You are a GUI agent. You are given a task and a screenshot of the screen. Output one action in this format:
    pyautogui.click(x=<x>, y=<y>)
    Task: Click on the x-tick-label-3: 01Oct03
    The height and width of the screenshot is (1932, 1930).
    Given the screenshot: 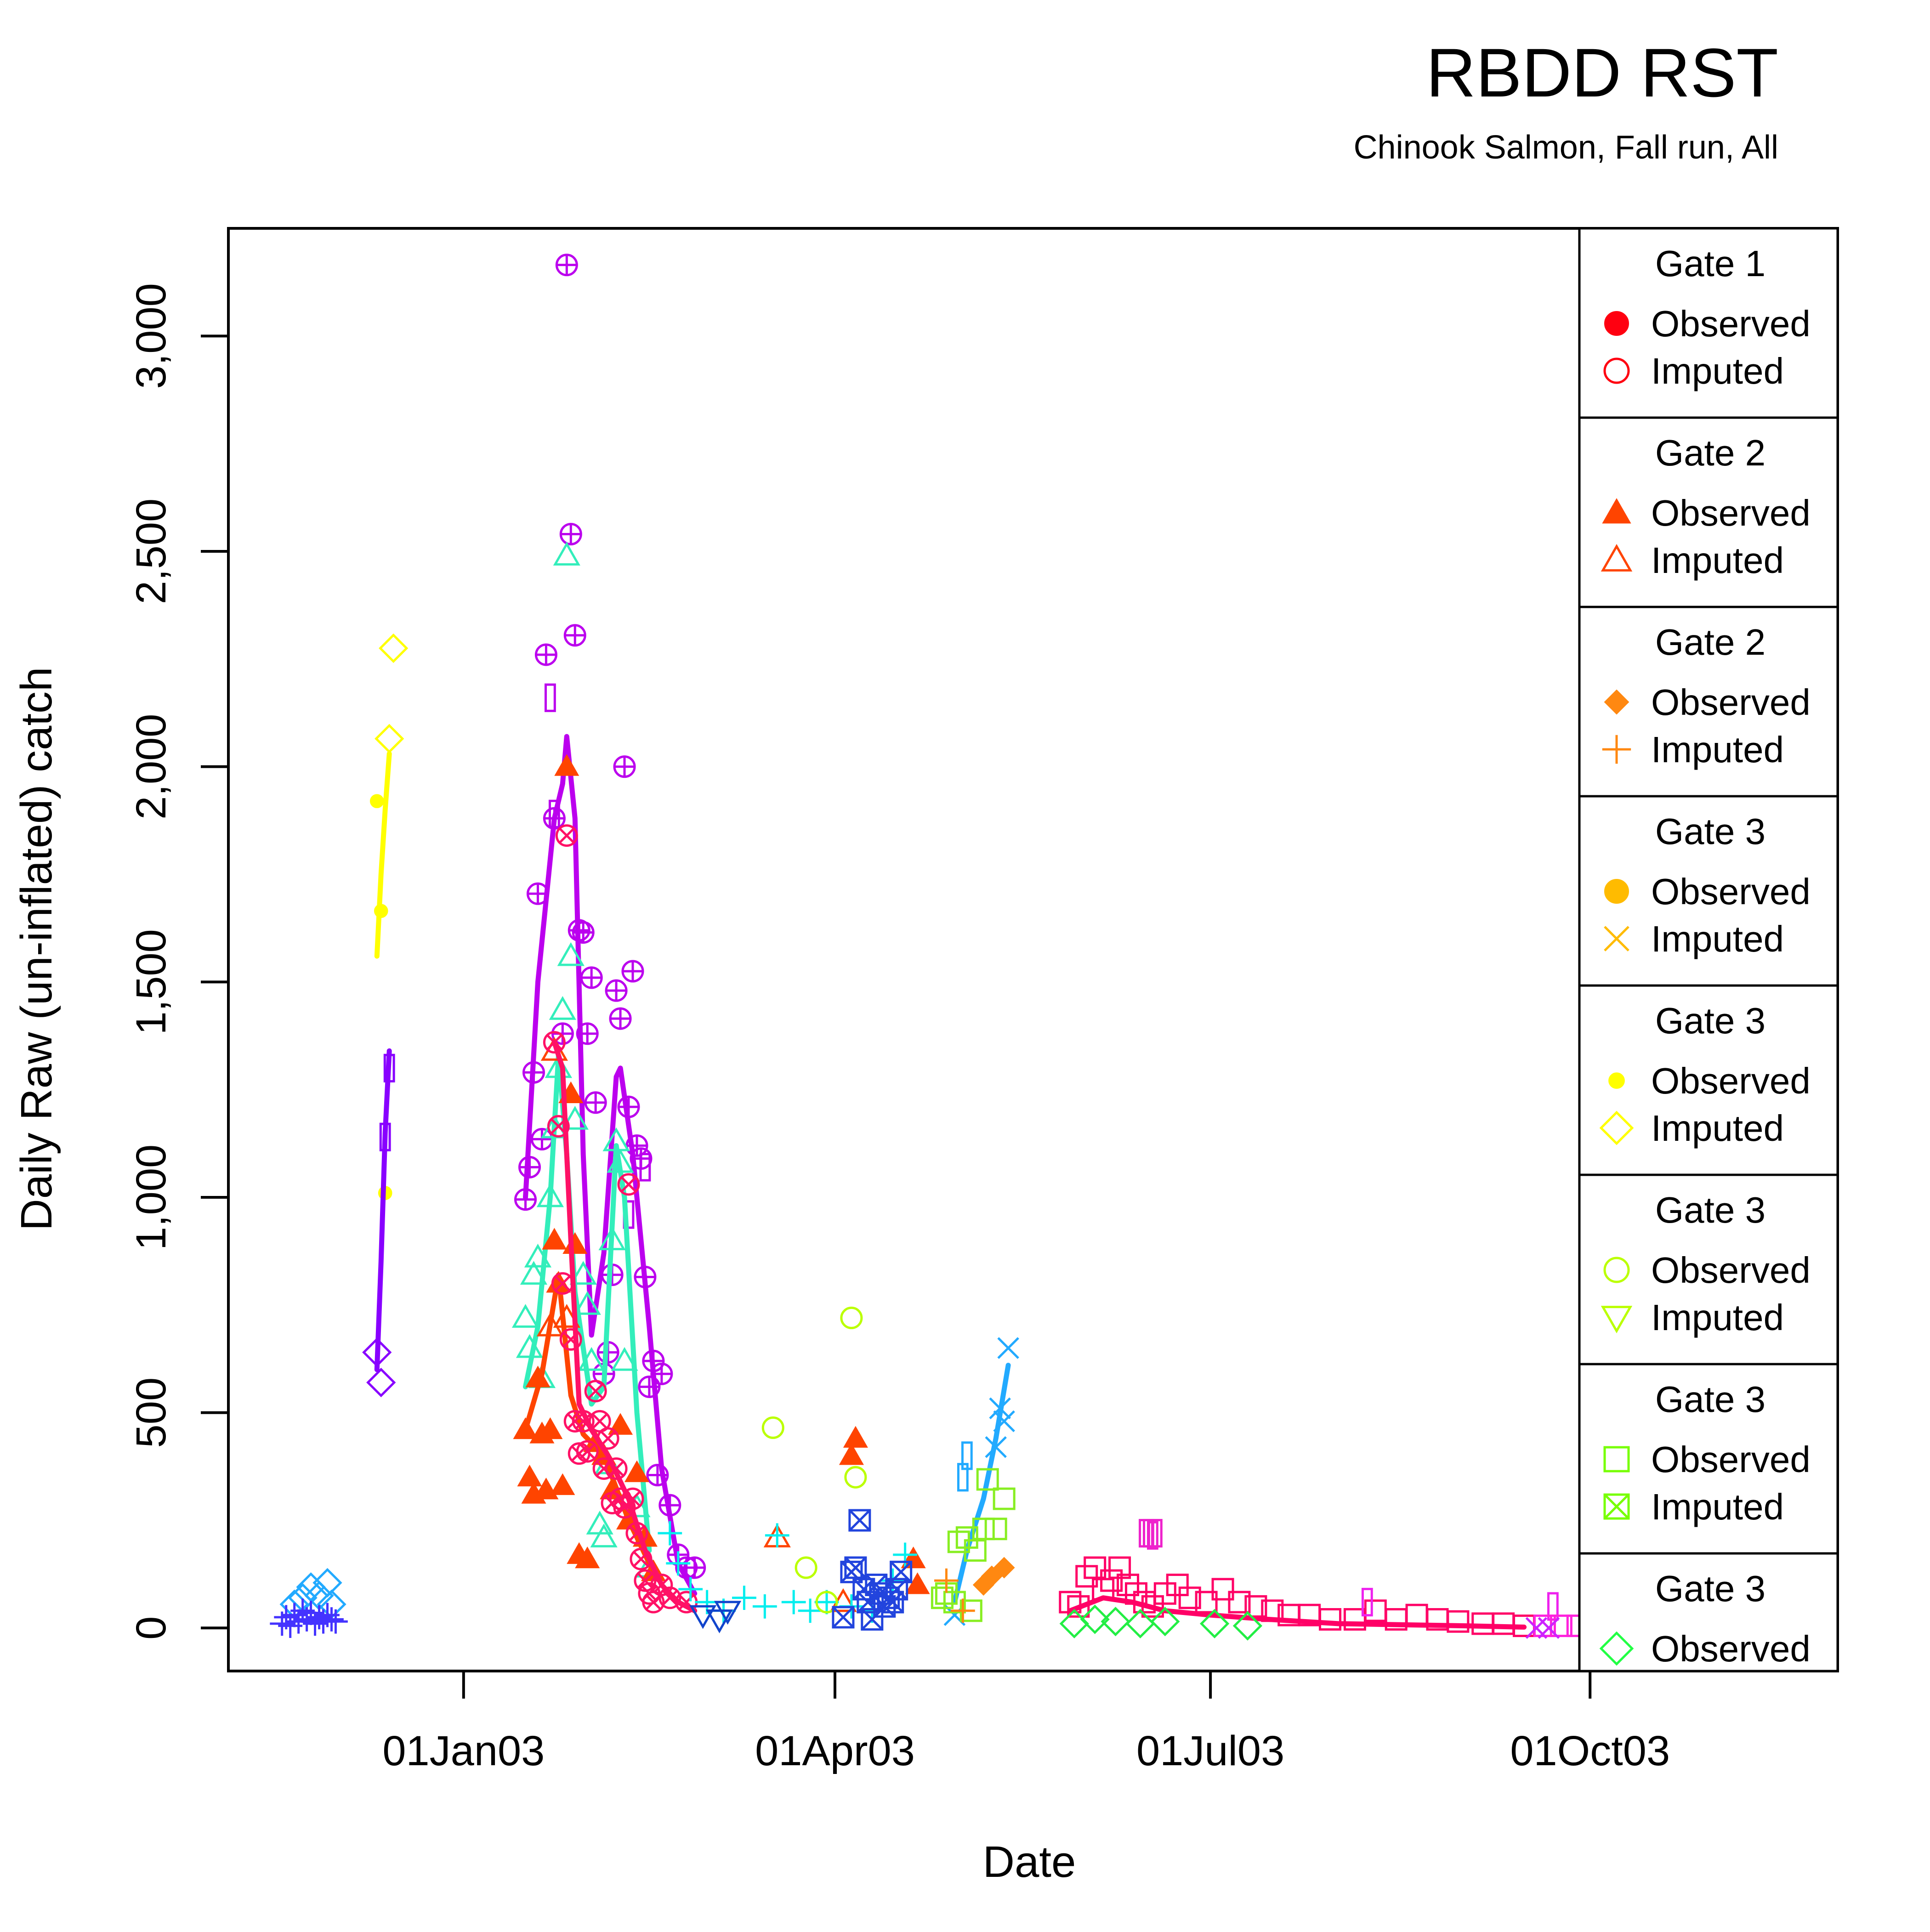 What is the action you would take?
    pyautogui.click(x=1590, y=1751)
    